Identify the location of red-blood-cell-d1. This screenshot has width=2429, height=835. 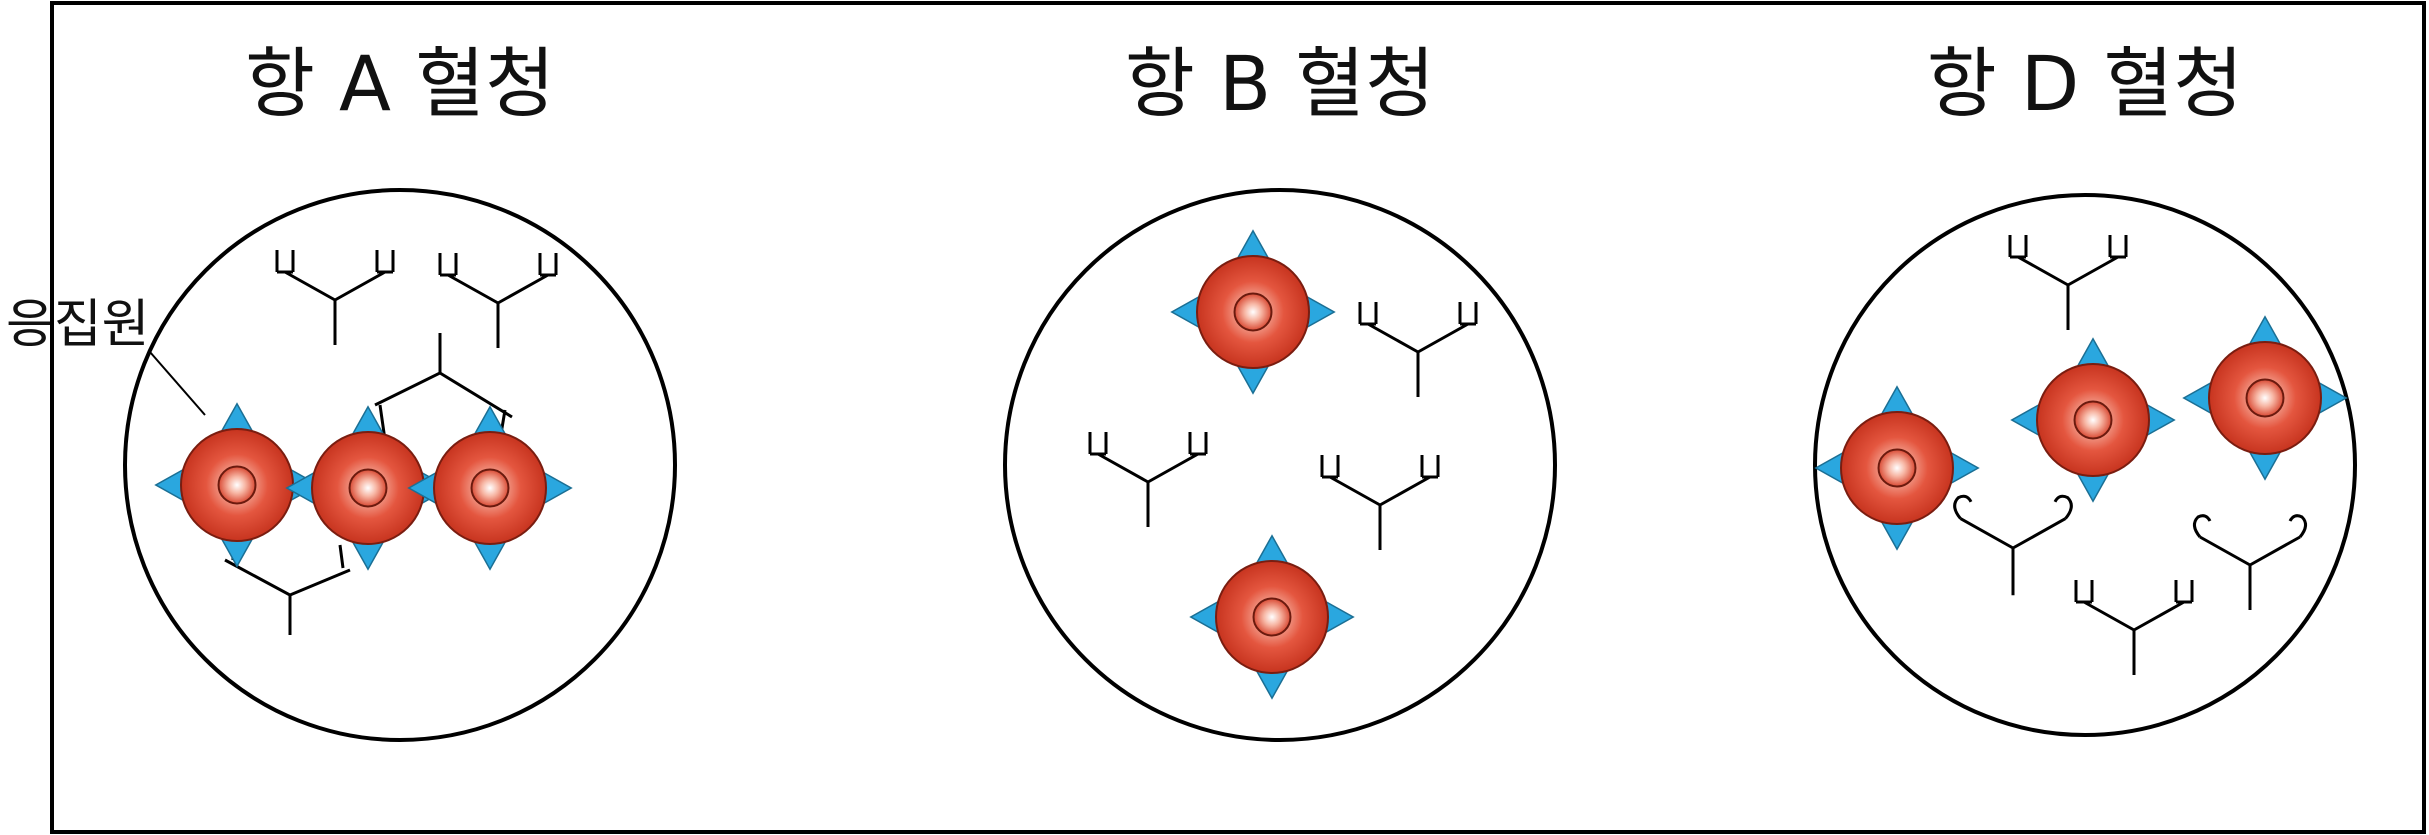
(1897, 468).